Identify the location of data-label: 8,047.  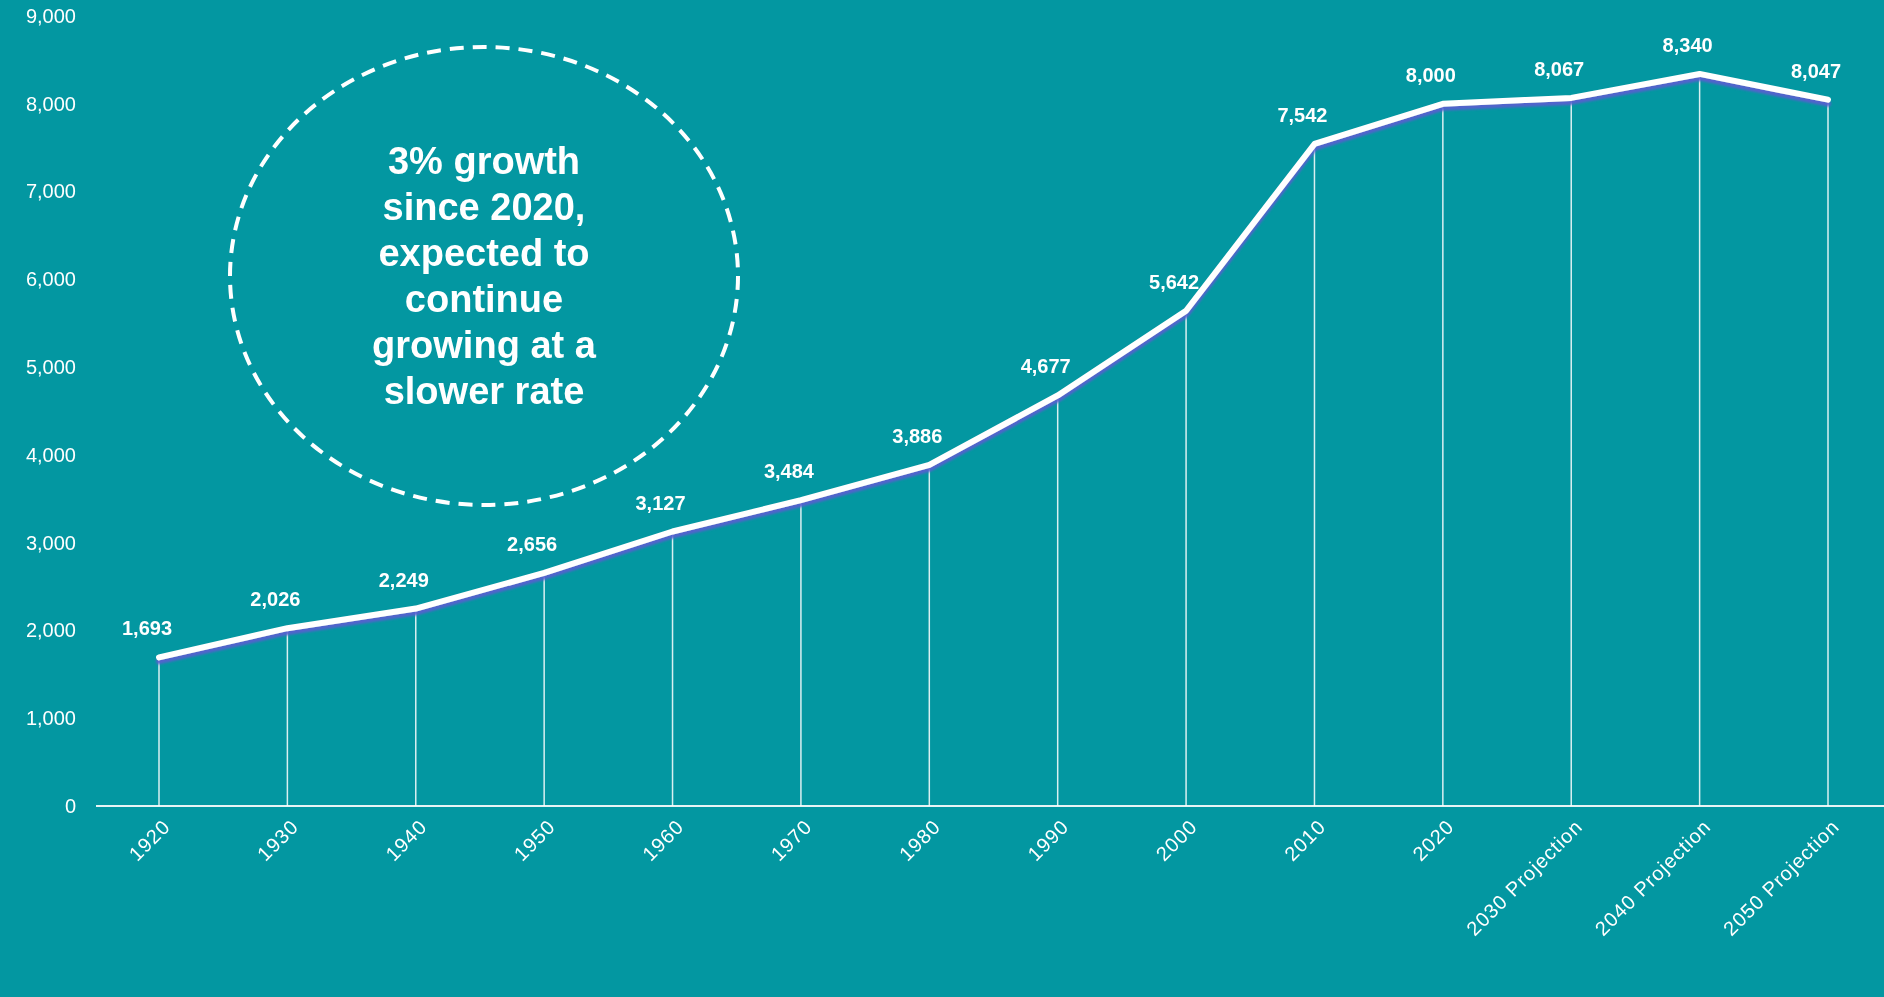
(1816, 70).